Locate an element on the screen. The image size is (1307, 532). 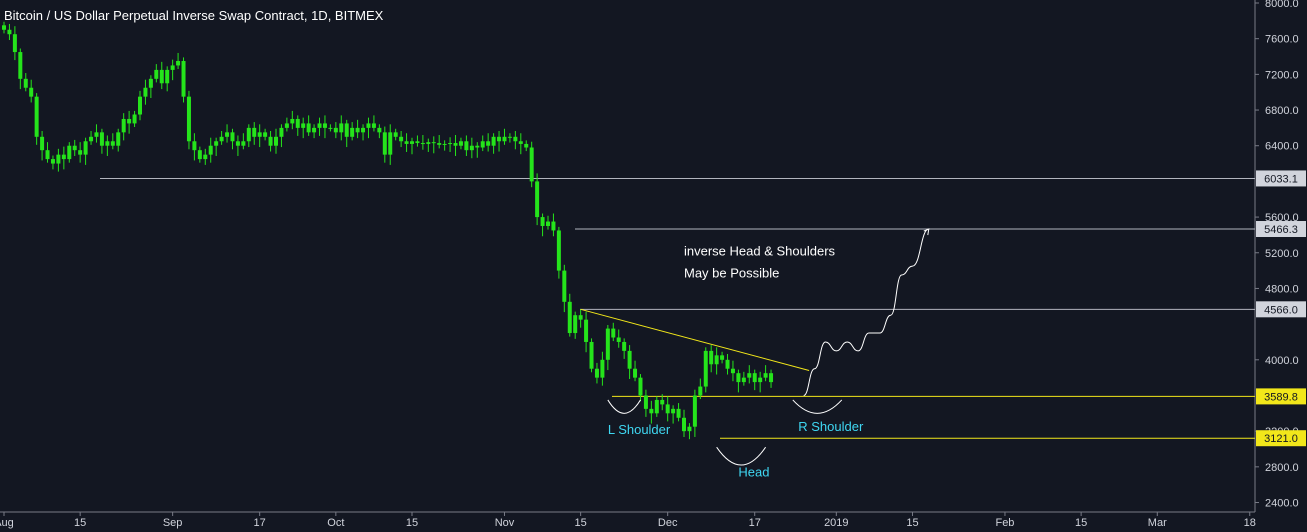
annotation-text: Head is located at coordinates (753, 472).